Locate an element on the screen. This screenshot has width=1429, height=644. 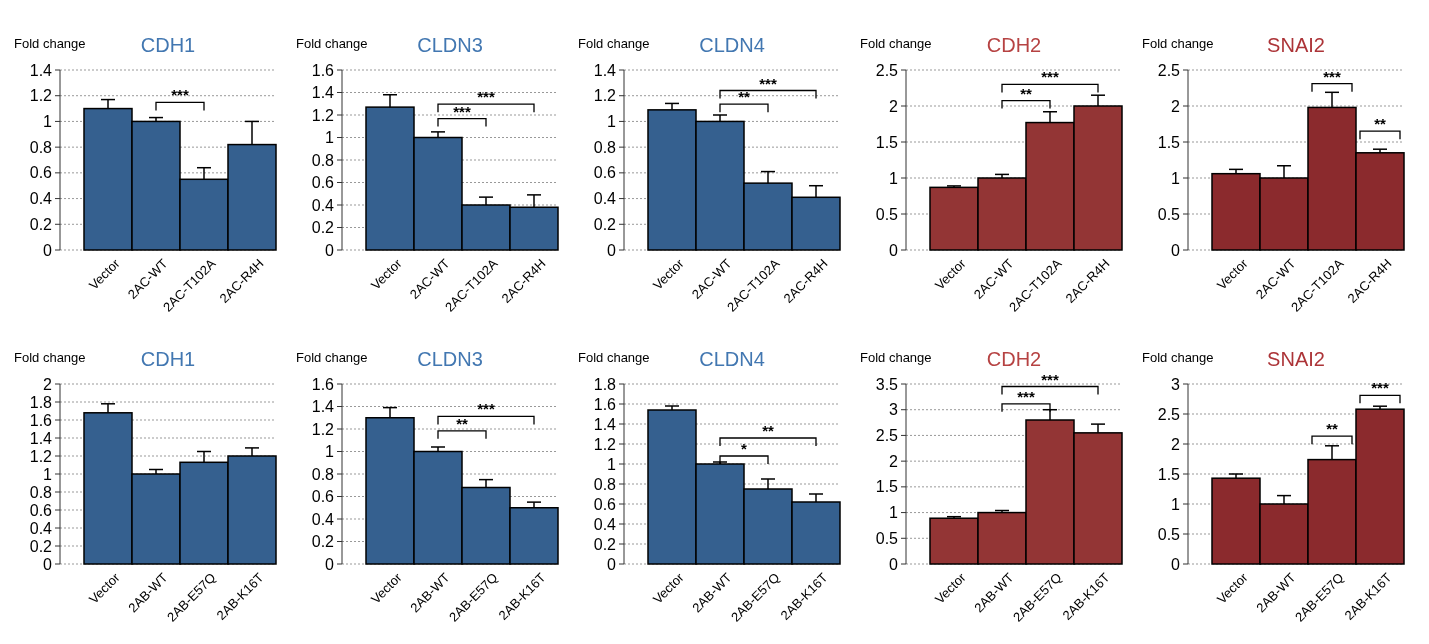
y-tick-label: 3 is located at coordinates (1176, 384).